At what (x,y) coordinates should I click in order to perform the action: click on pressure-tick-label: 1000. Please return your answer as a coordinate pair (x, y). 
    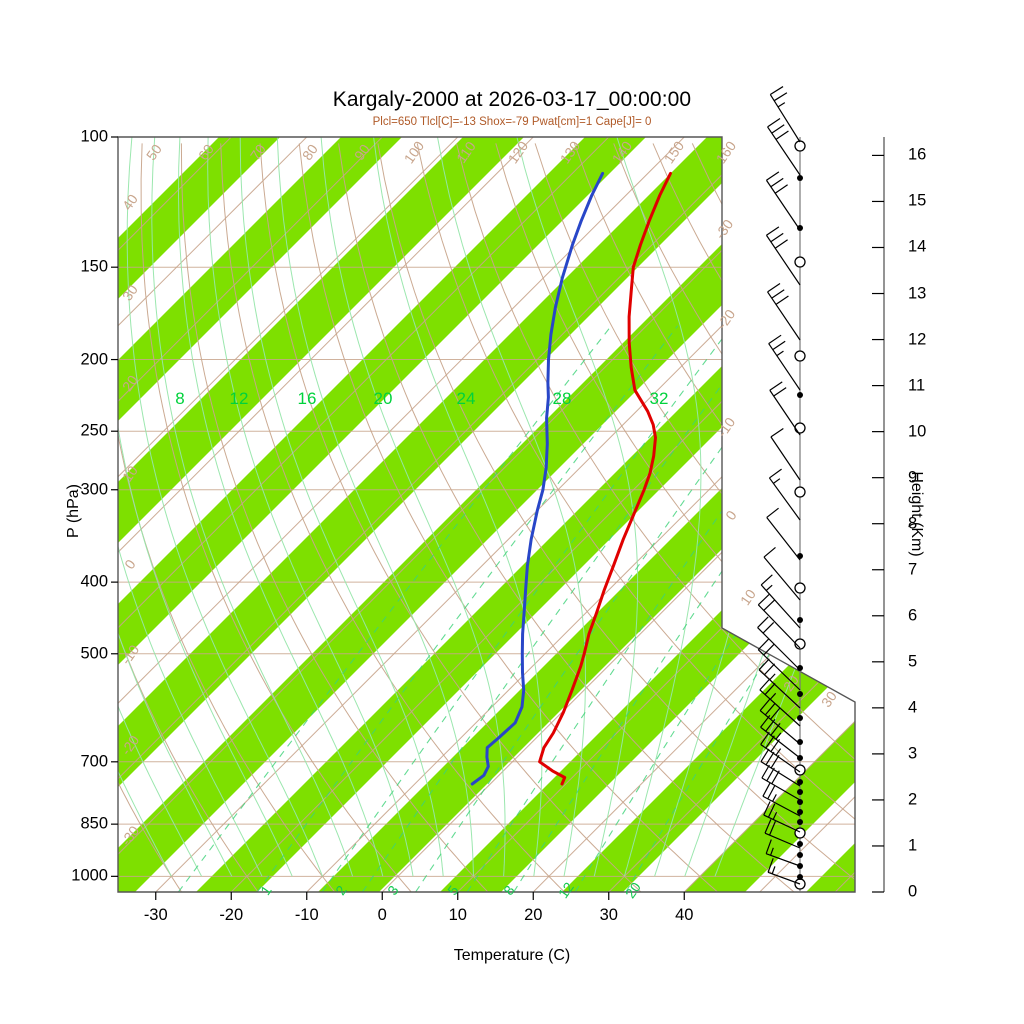
    Looking at the image, I should click on (89, 875).